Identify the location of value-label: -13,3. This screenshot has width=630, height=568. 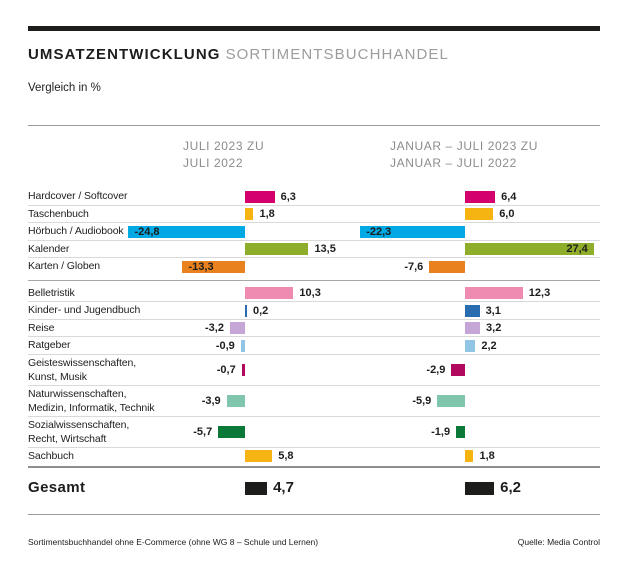
(201, 266).